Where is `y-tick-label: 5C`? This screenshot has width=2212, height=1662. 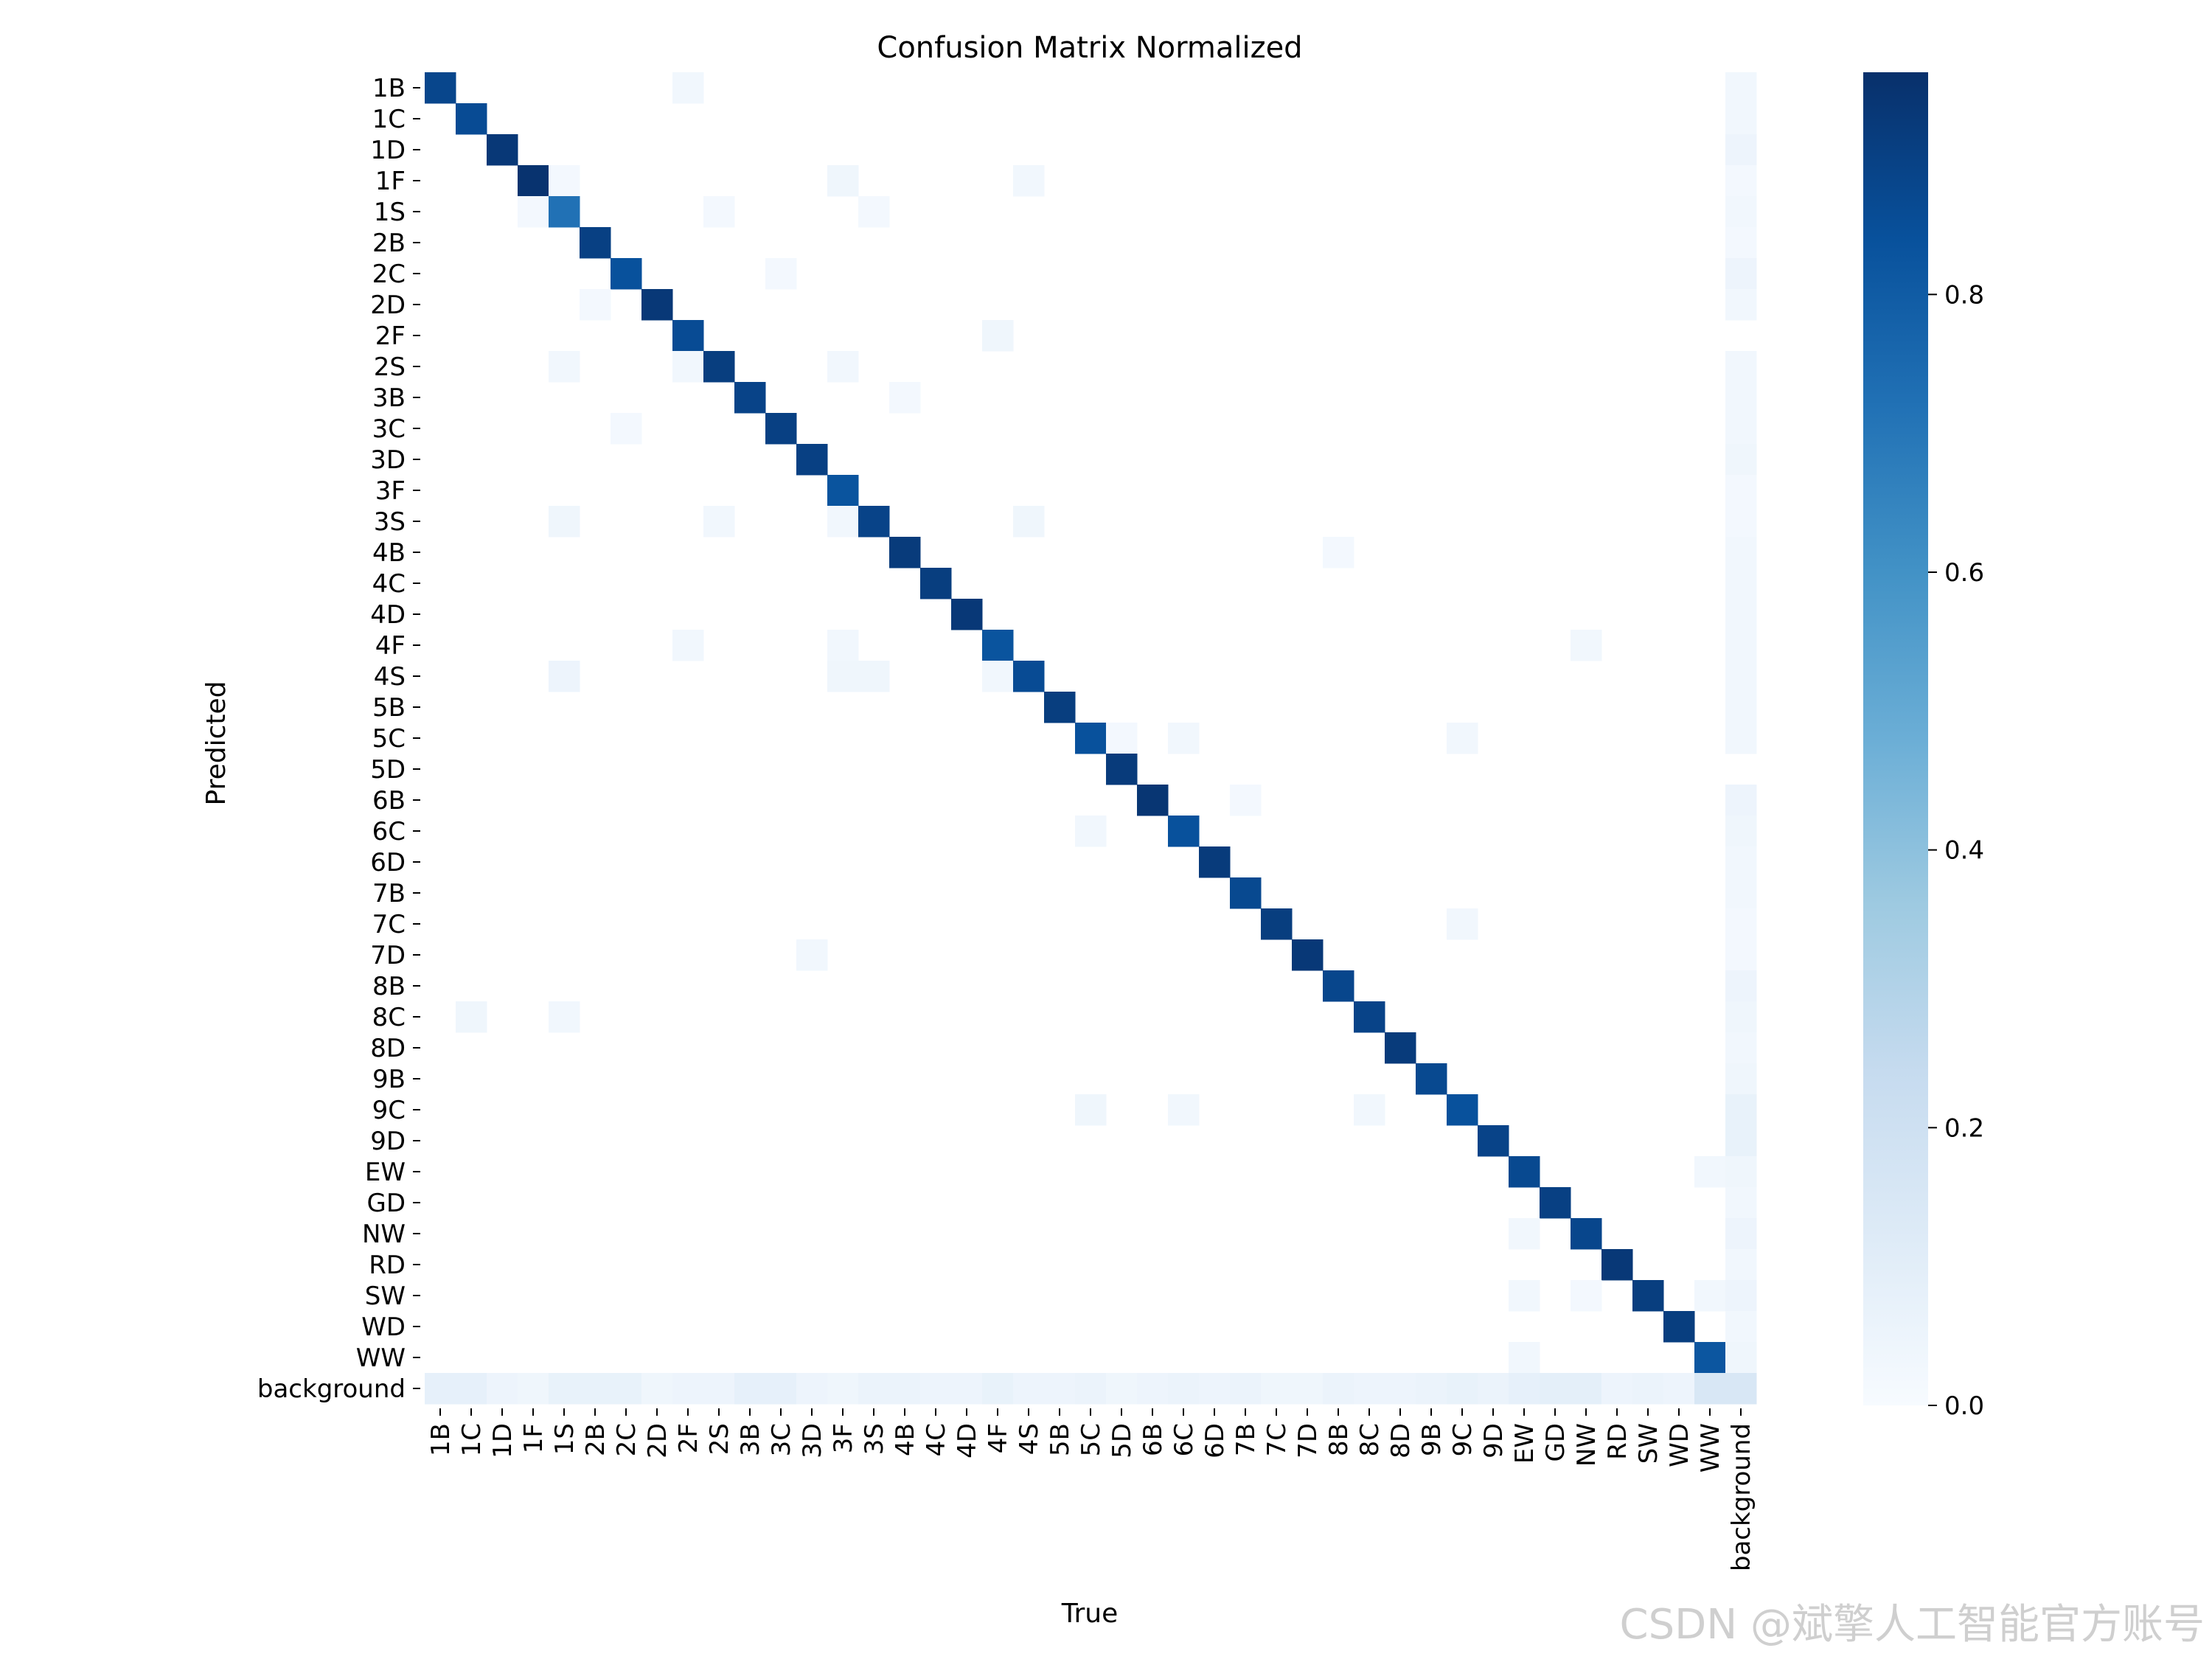
y-tick-label: 5C is located at coordinates (389, 739).